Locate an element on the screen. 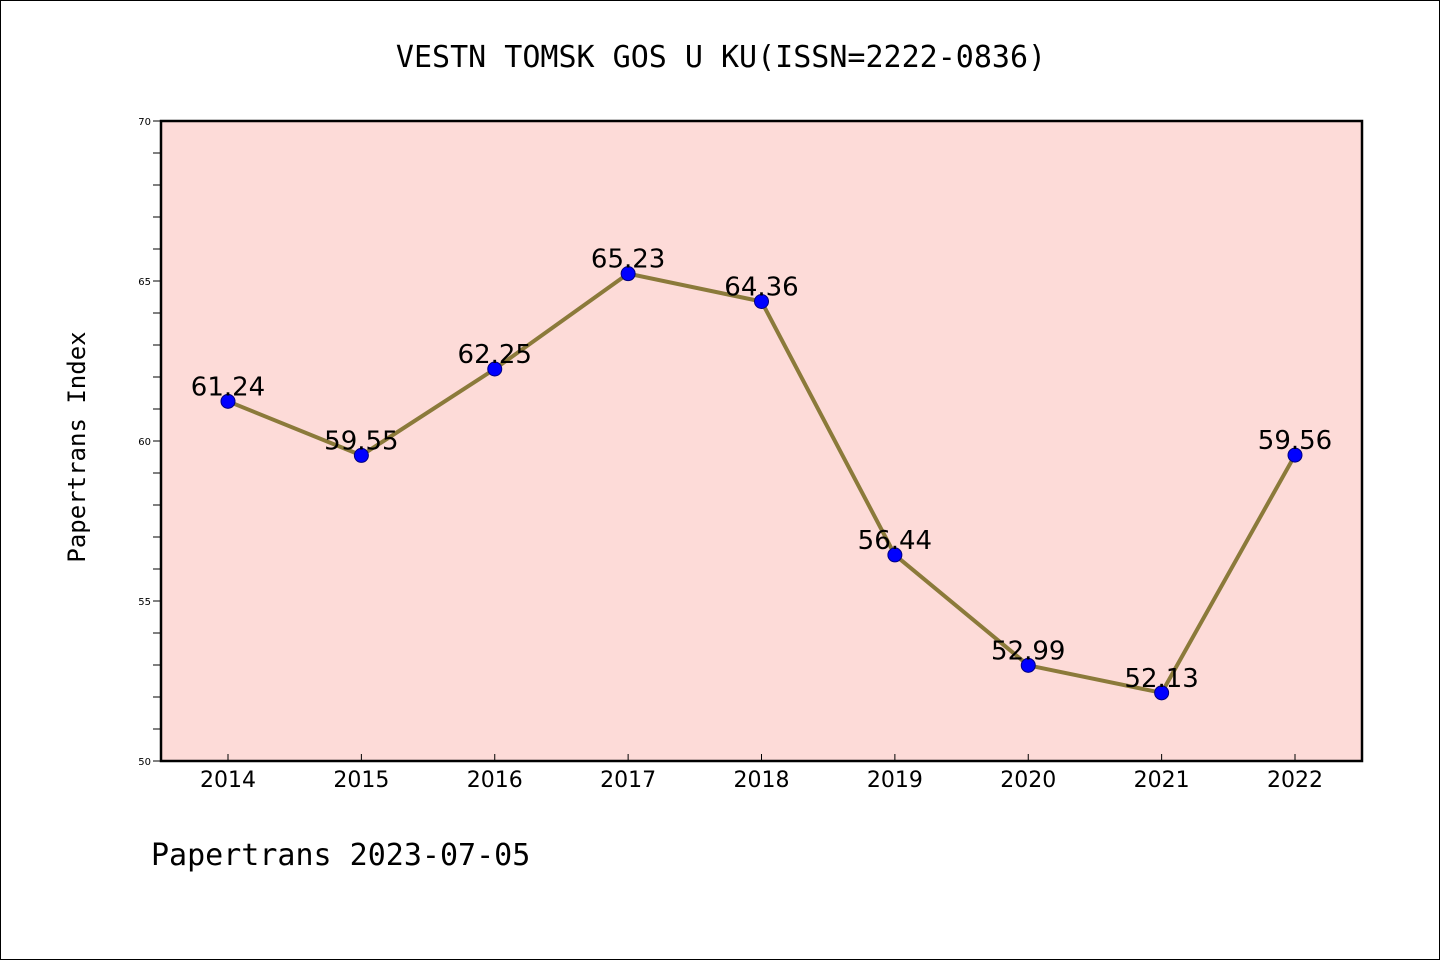  y-tick-label: 70 is located at coordinates (144, 122).